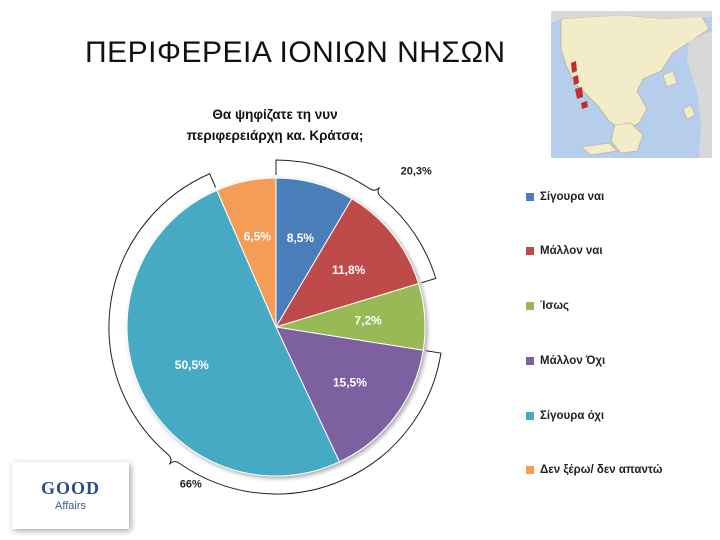 The image size is (720, 540). I want to click on logo-sub-text: Affairs, so click(70, 506).